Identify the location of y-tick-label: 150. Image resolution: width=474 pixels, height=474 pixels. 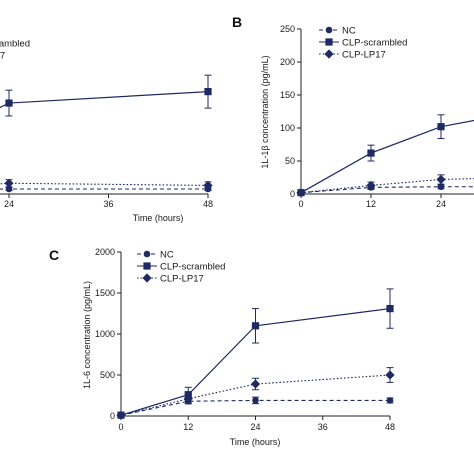
(287, 95).